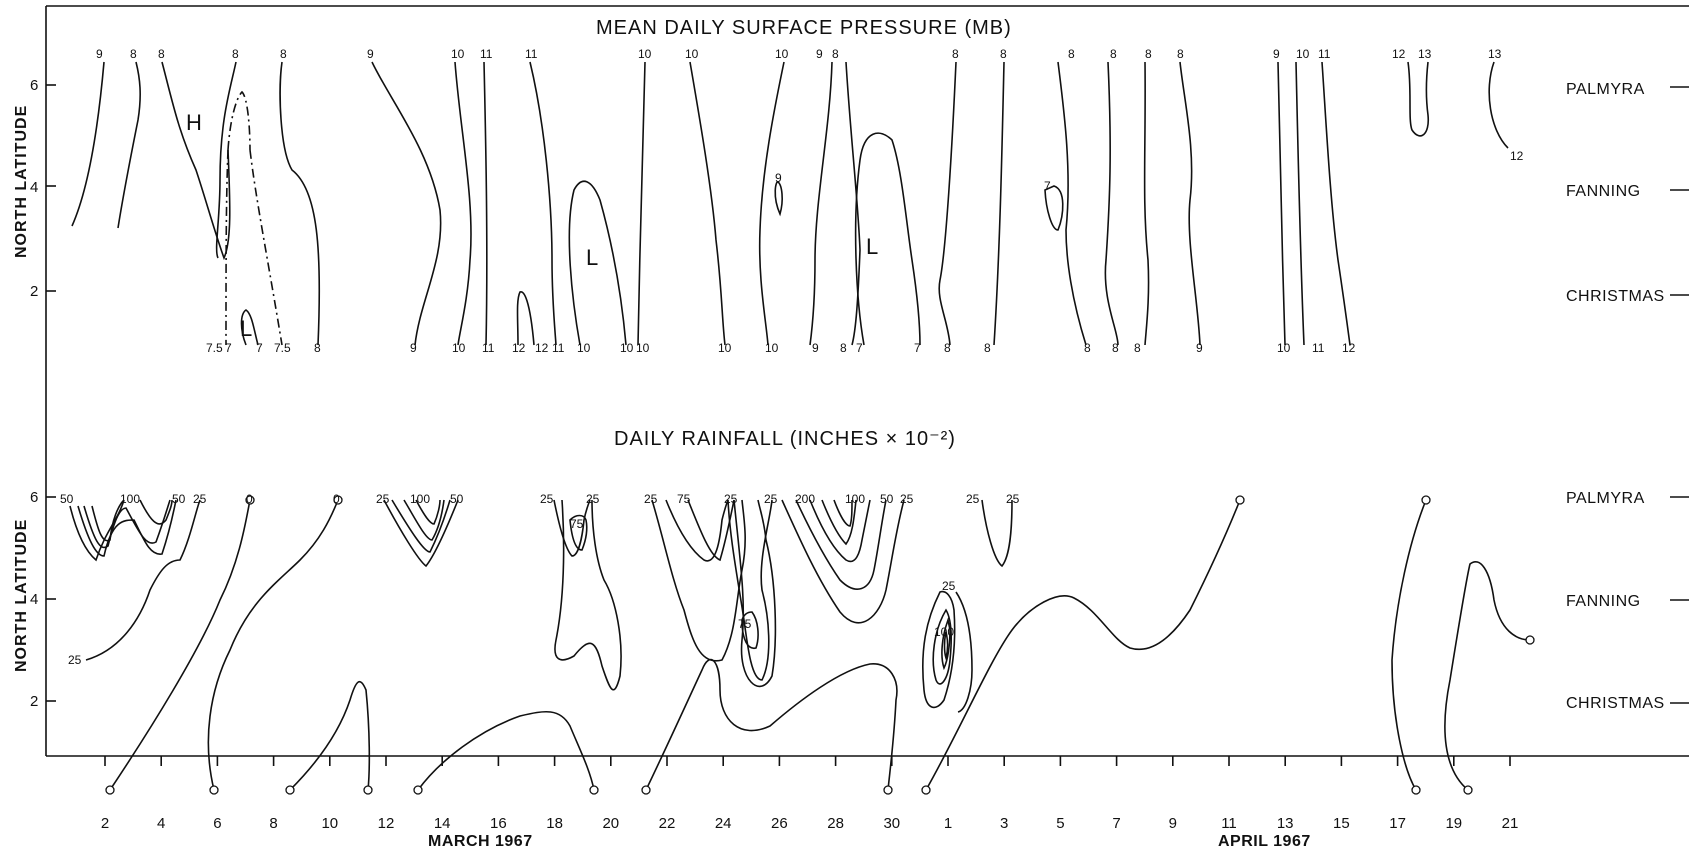 This screenshot has height=852, width=1689. Describe the element at coordinates (498, 823) in the screenshot. I see `x-tick-label: 16` at that location.